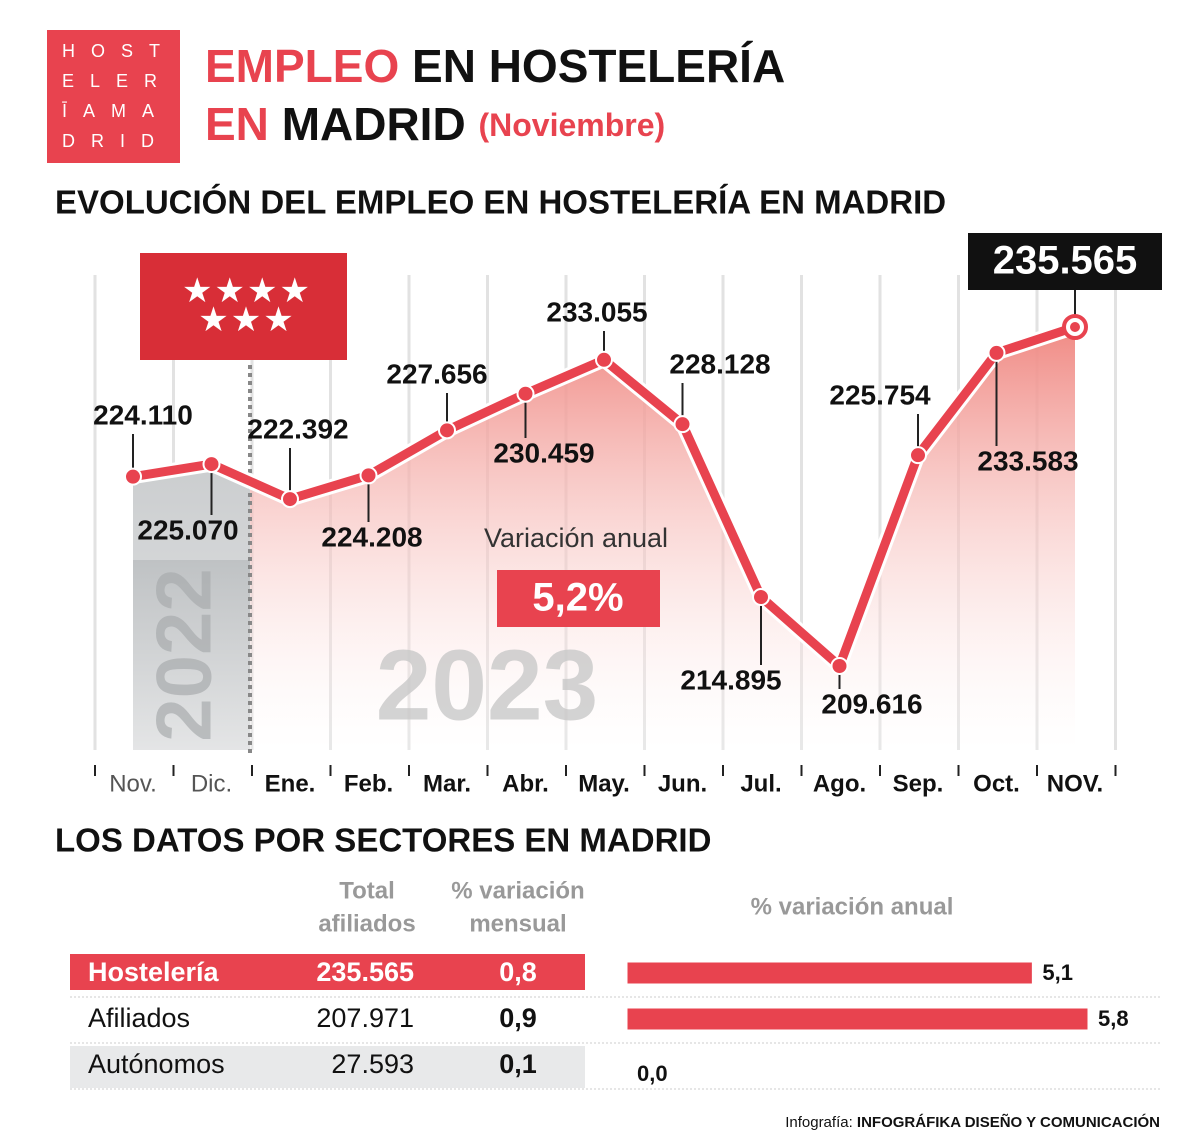 This screenshot has width=1180, height=1146. What do you see at coordinates (839, 783) in the screenshot?
I see `x-tick-label: Ago.` at bounding box center [839, 783].